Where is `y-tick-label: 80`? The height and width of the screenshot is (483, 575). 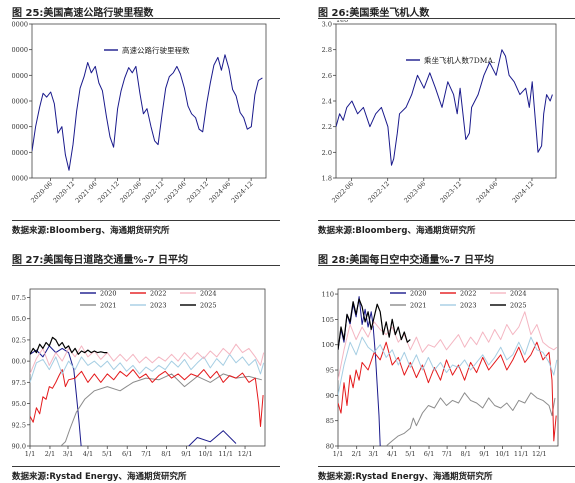 y-tick-label: 80 is located at coordinates (330, 447).